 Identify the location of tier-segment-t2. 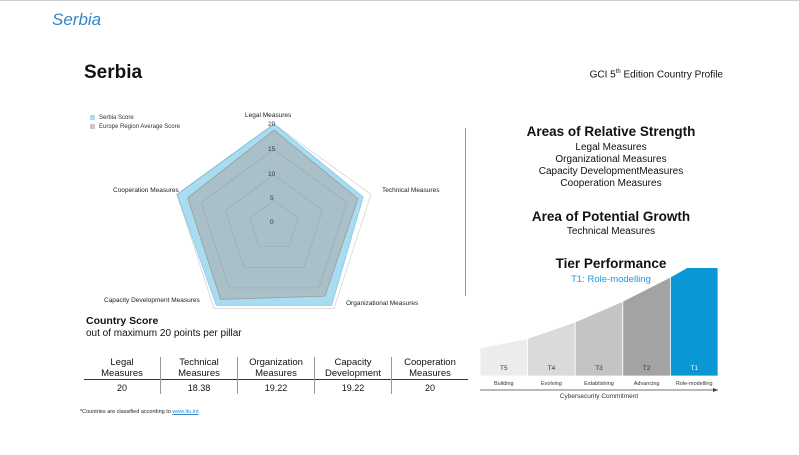
(646, 326).